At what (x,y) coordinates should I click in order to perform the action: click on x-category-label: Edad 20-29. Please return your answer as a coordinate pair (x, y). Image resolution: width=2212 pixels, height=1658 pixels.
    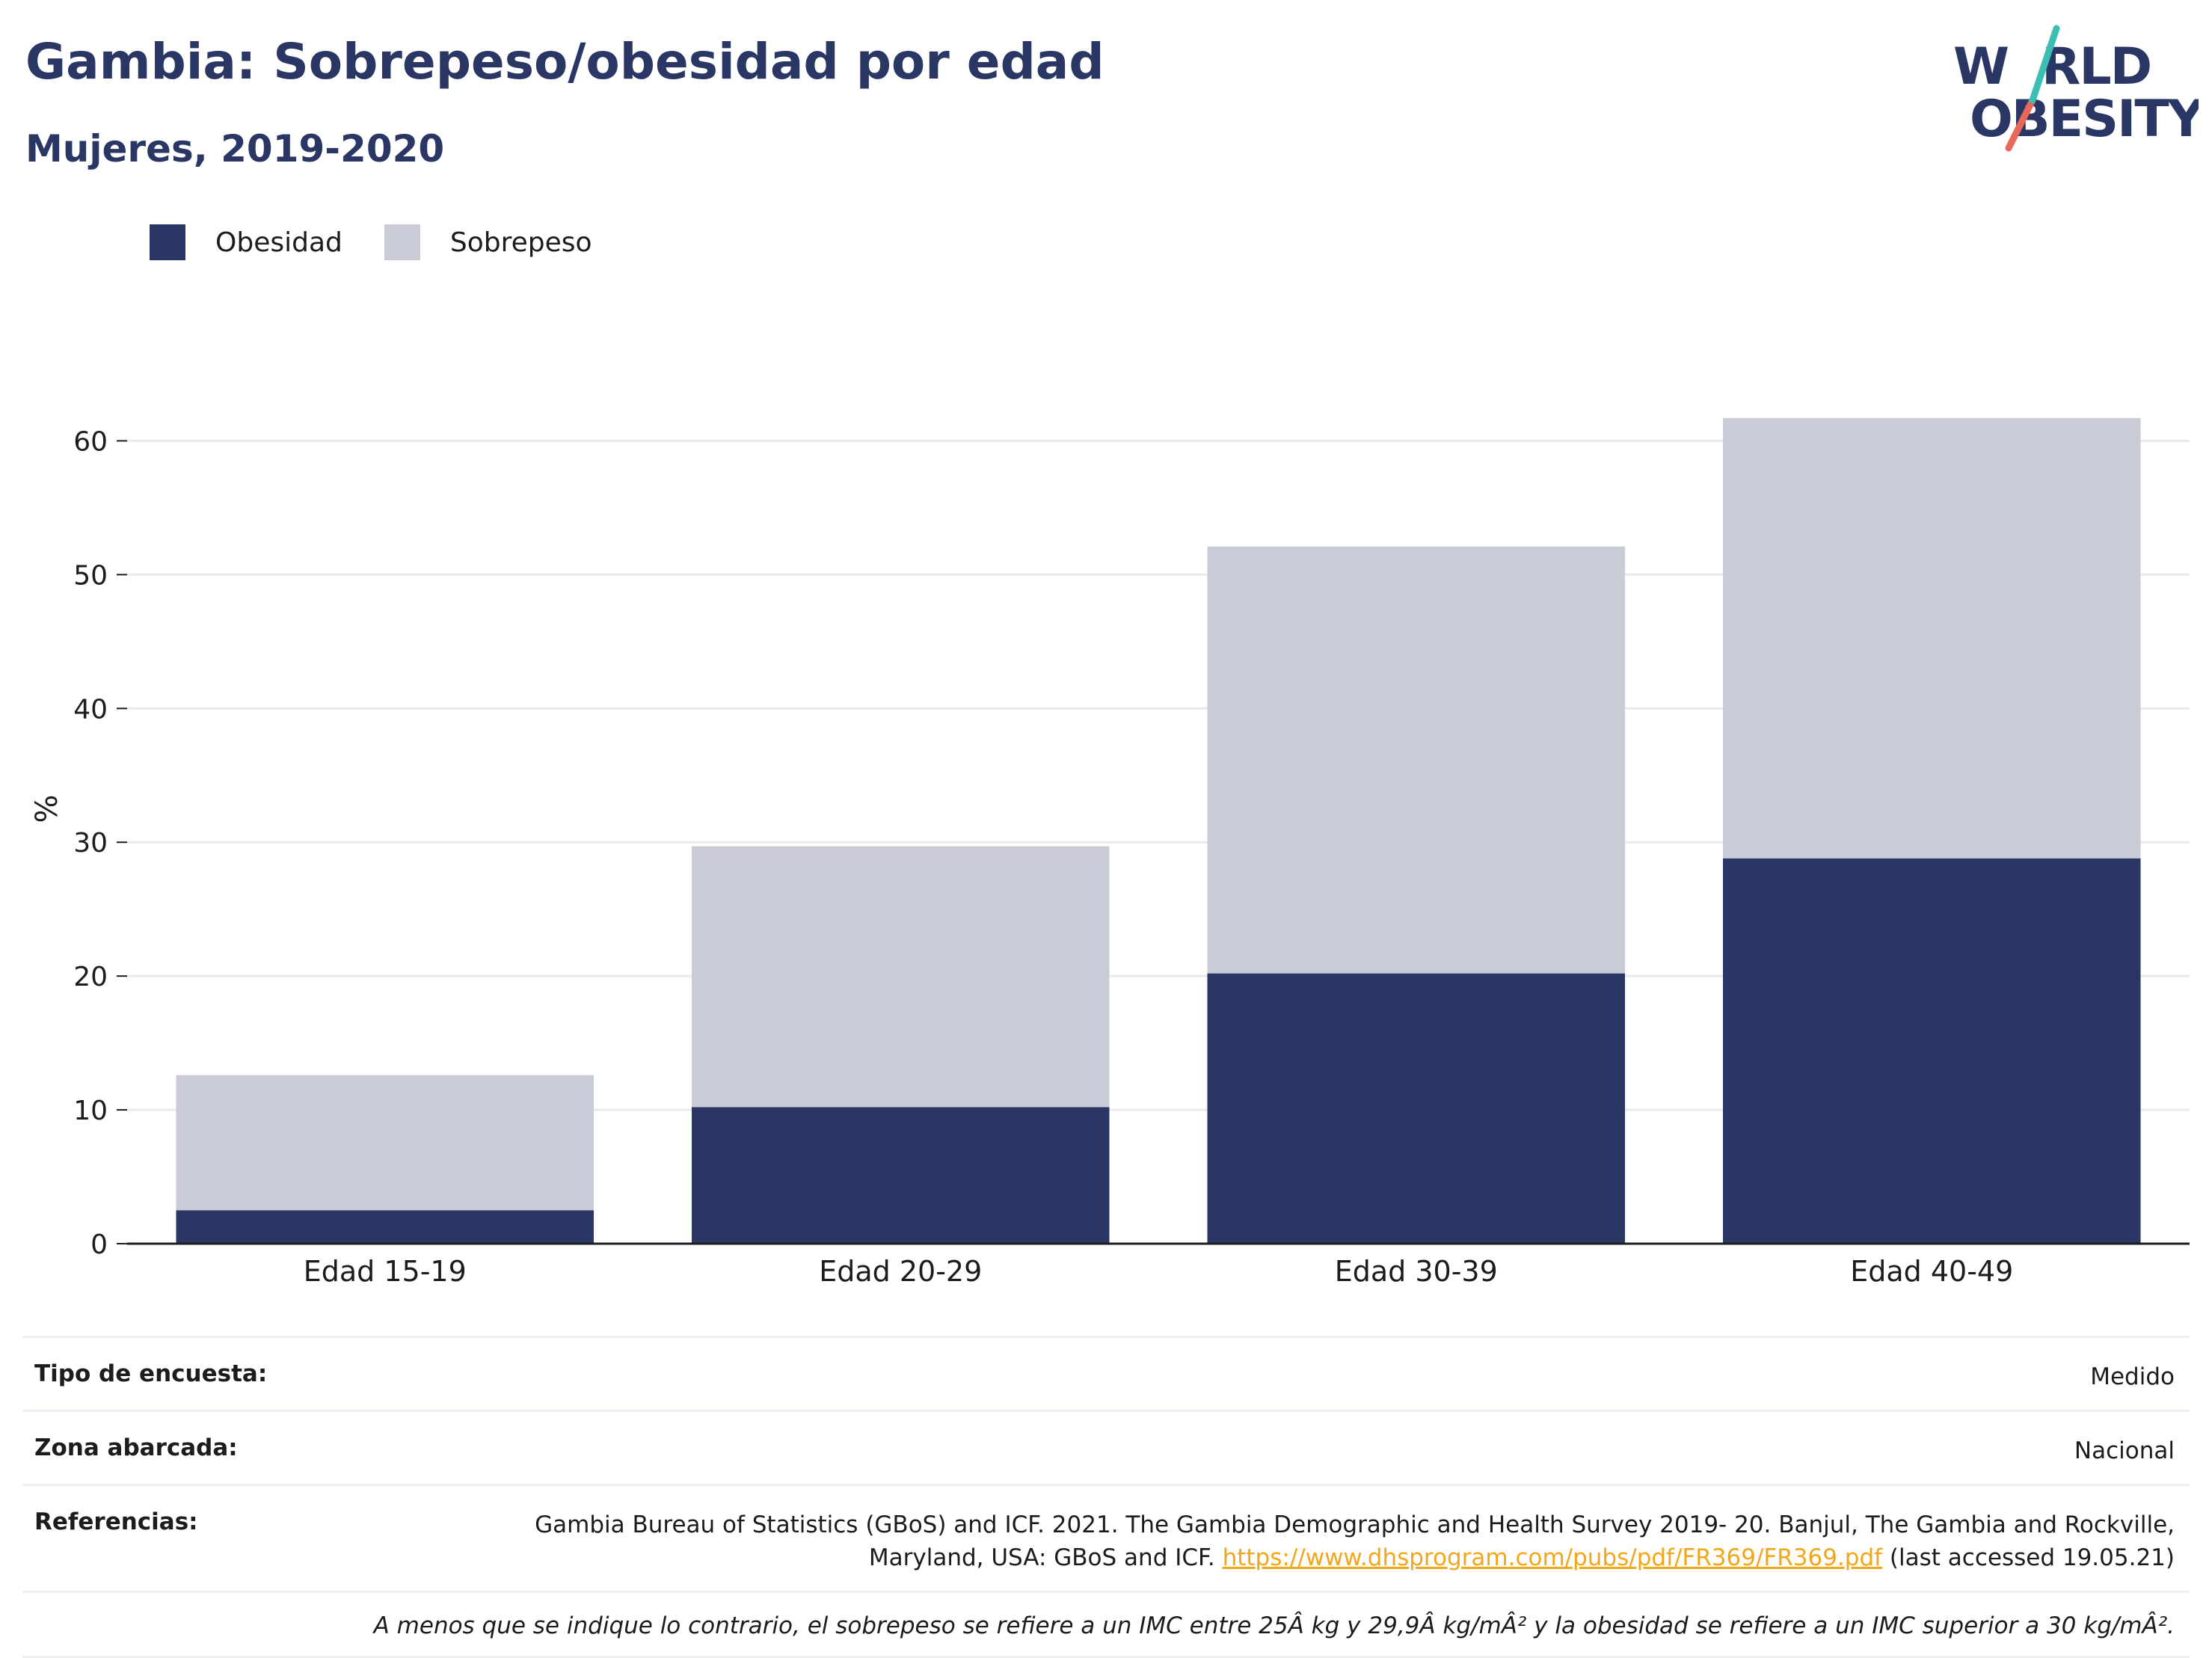
    Looking at the image, I should click on (900, 1270).